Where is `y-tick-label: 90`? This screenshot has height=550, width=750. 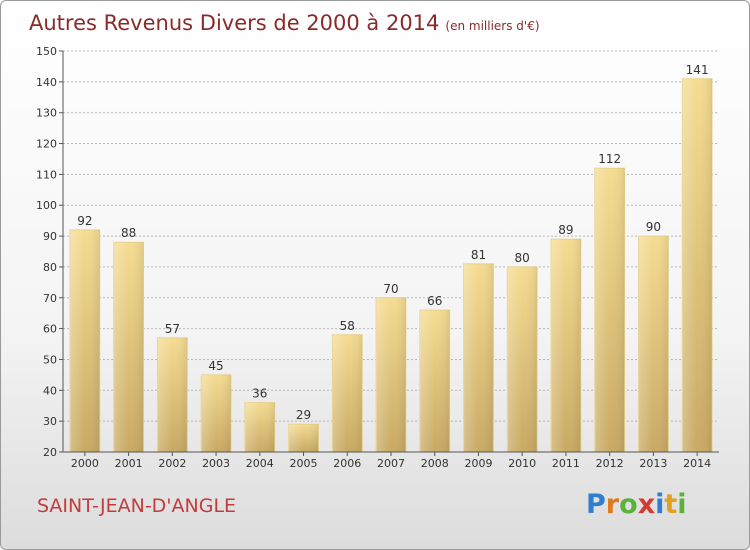 y-tick-label: 90 is located at coordinates (50, 236).